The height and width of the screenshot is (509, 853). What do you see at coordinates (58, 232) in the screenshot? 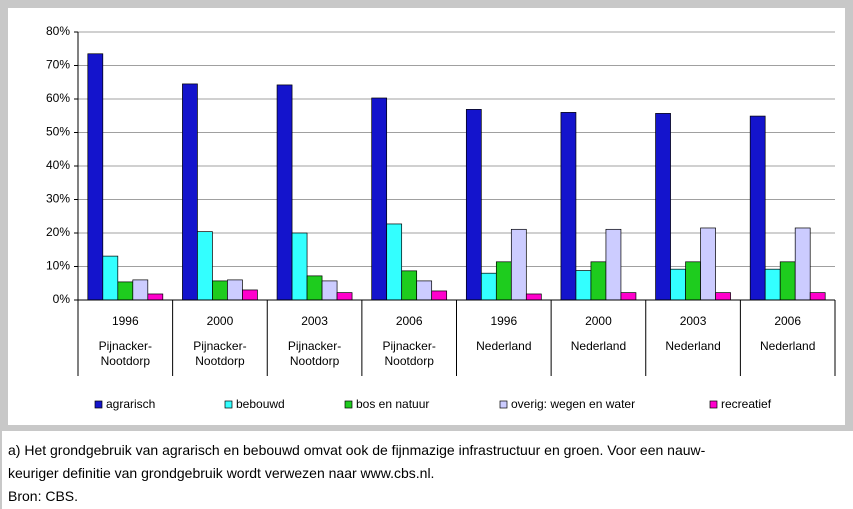
I see `y-tick-label: 20%` at bounding box center [58, 232].